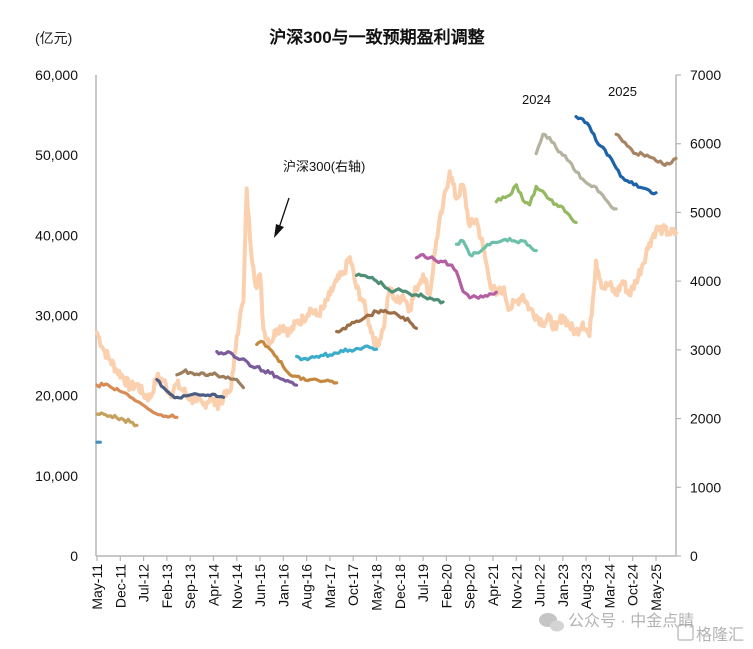 The height and width of the screenshot is (649, 753). What do you see at coordinates (400, 586) in the screenshot?
I see `x-tick-label: Dec-18` at bounding box center [400, 586].